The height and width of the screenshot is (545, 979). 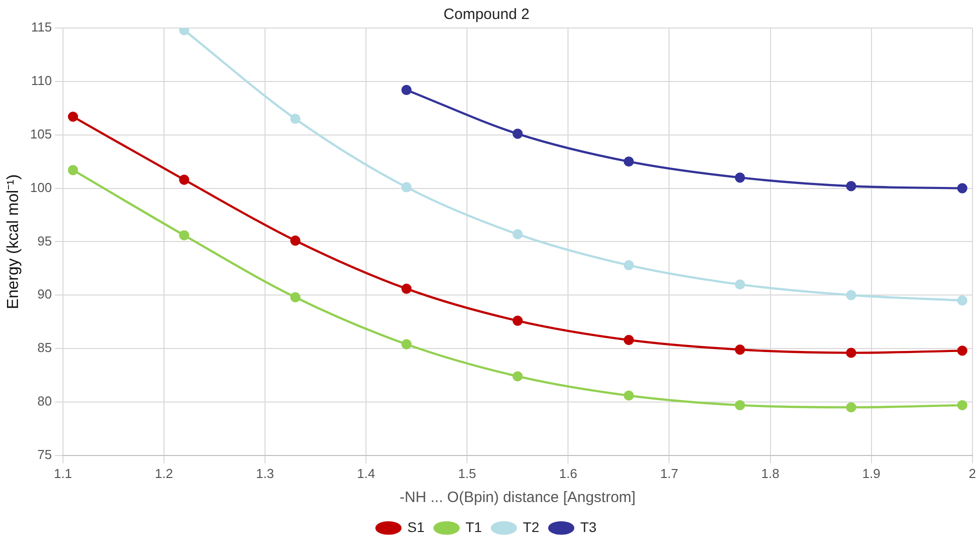 I want to click on x-tick-label: 2, so click(x=972, y=473).